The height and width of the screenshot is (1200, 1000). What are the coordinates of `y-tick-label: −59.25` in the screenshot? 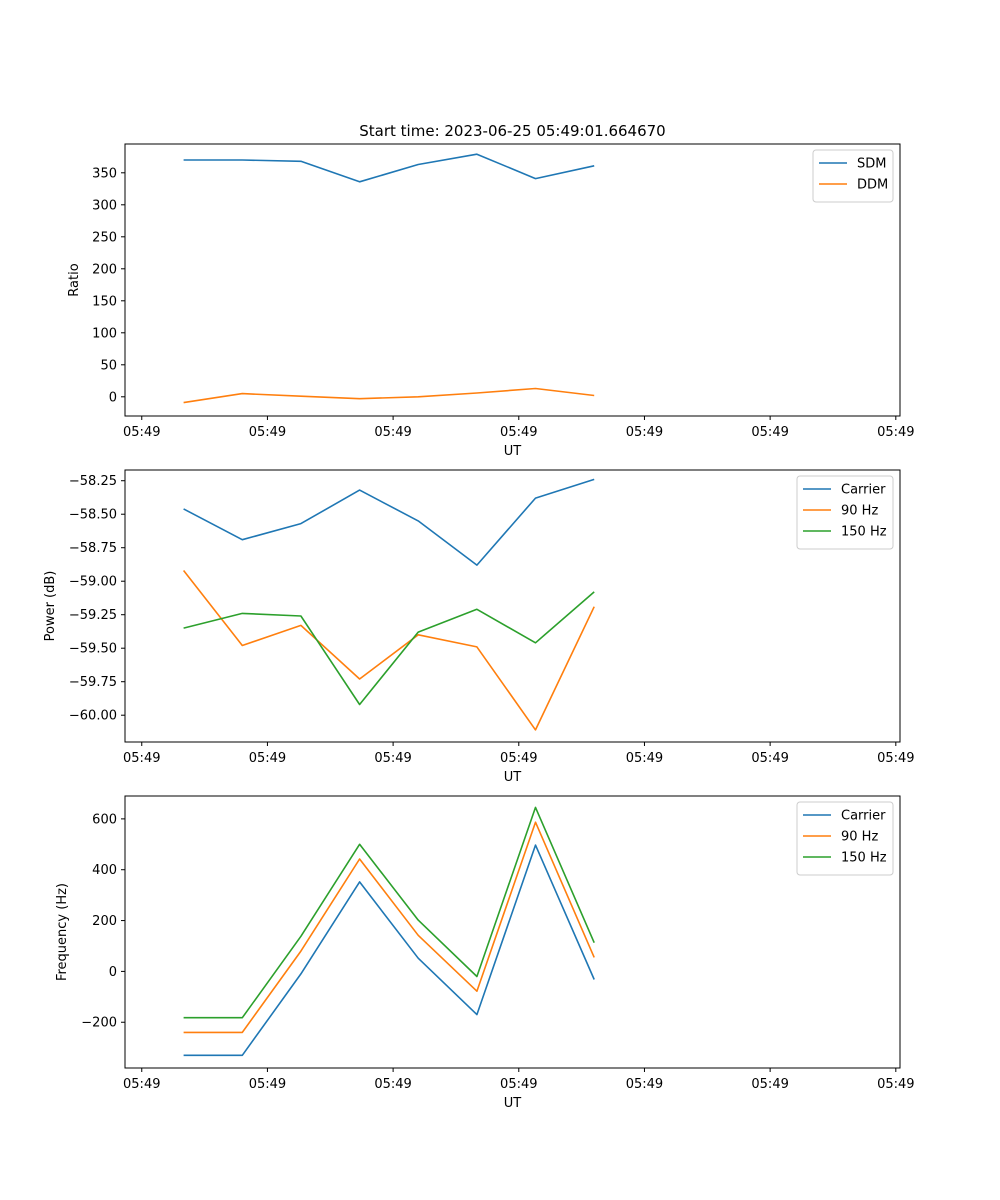 It's located at (93, 615).